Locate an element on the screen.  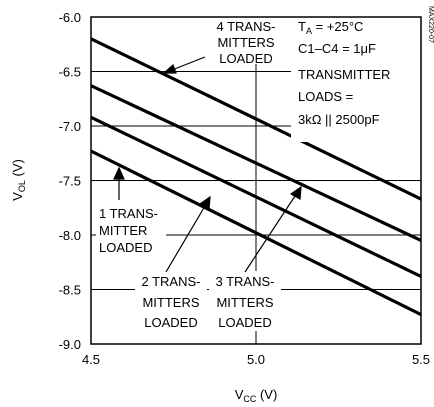
conditions-transmitter: TRANSMITTER is located at coordinates (344, 74).